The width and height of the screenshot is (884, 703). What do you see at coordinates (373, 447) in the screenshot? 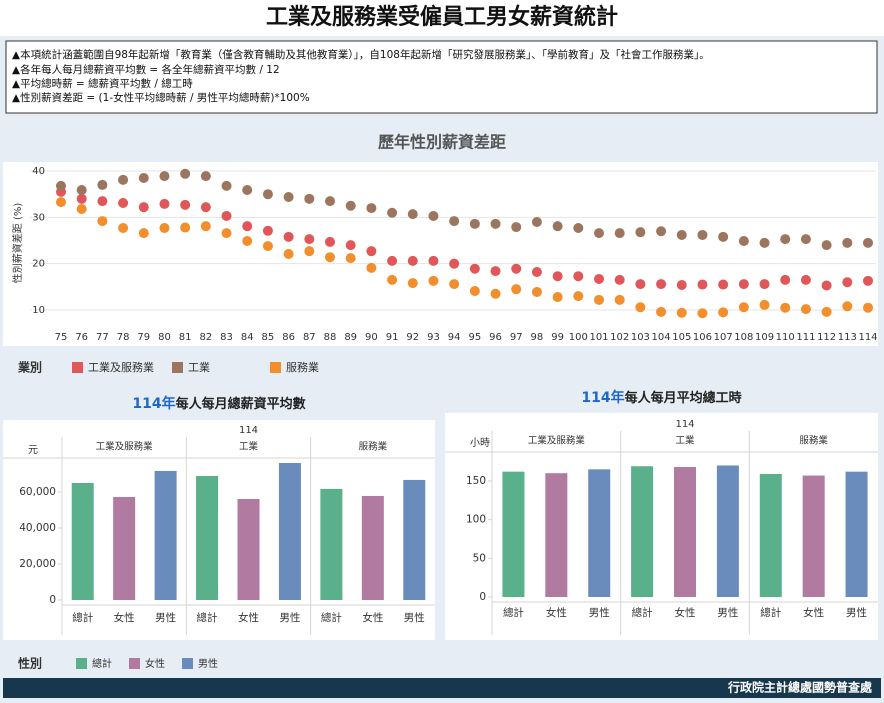
I see `group-label: 服務業` at bounding box center [373, 447].